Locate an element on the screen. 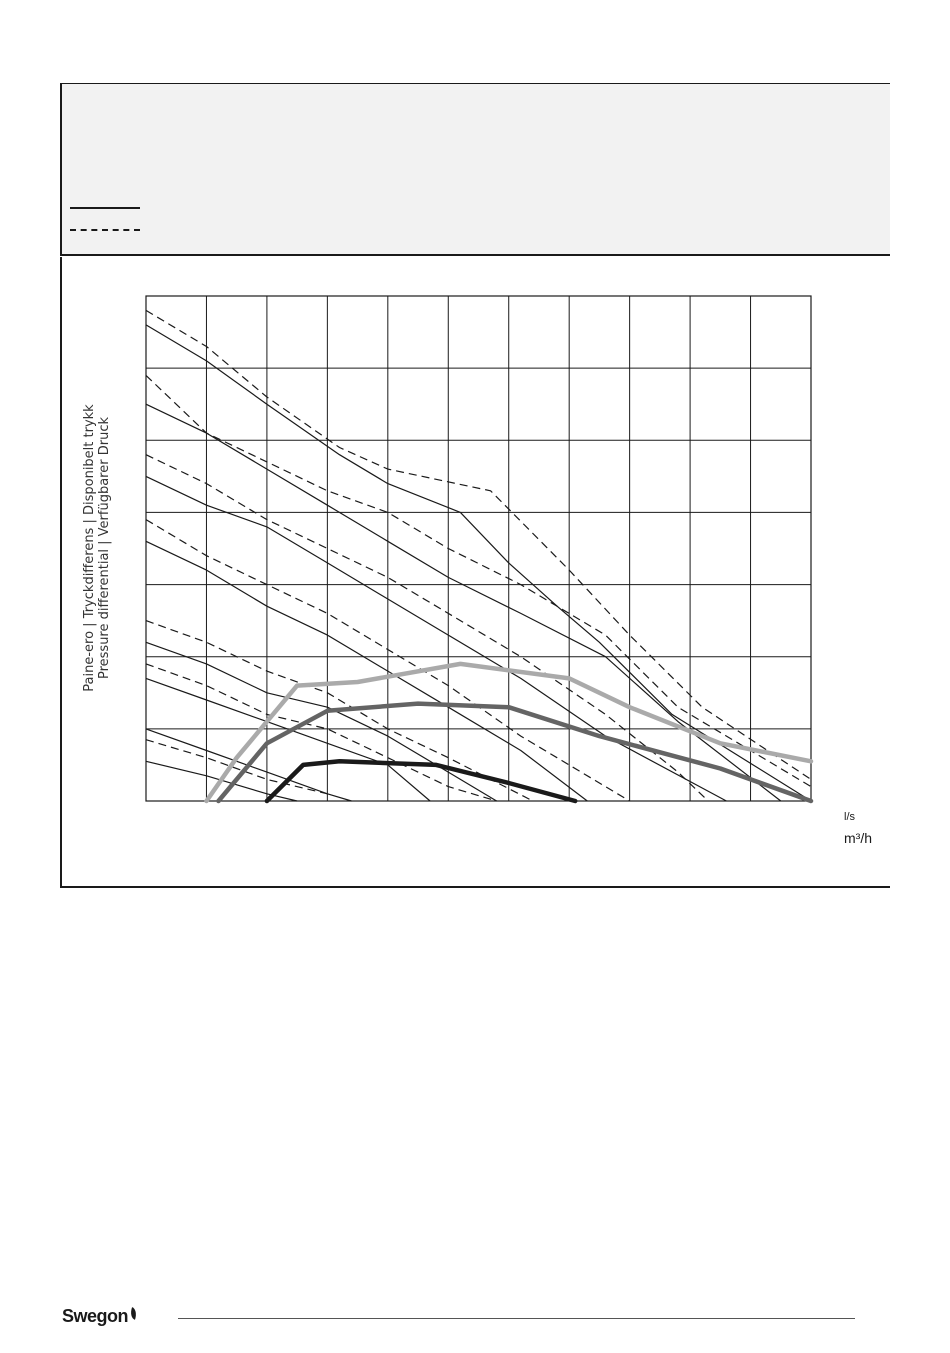  legend-panel is located at coordinates (475, 170).